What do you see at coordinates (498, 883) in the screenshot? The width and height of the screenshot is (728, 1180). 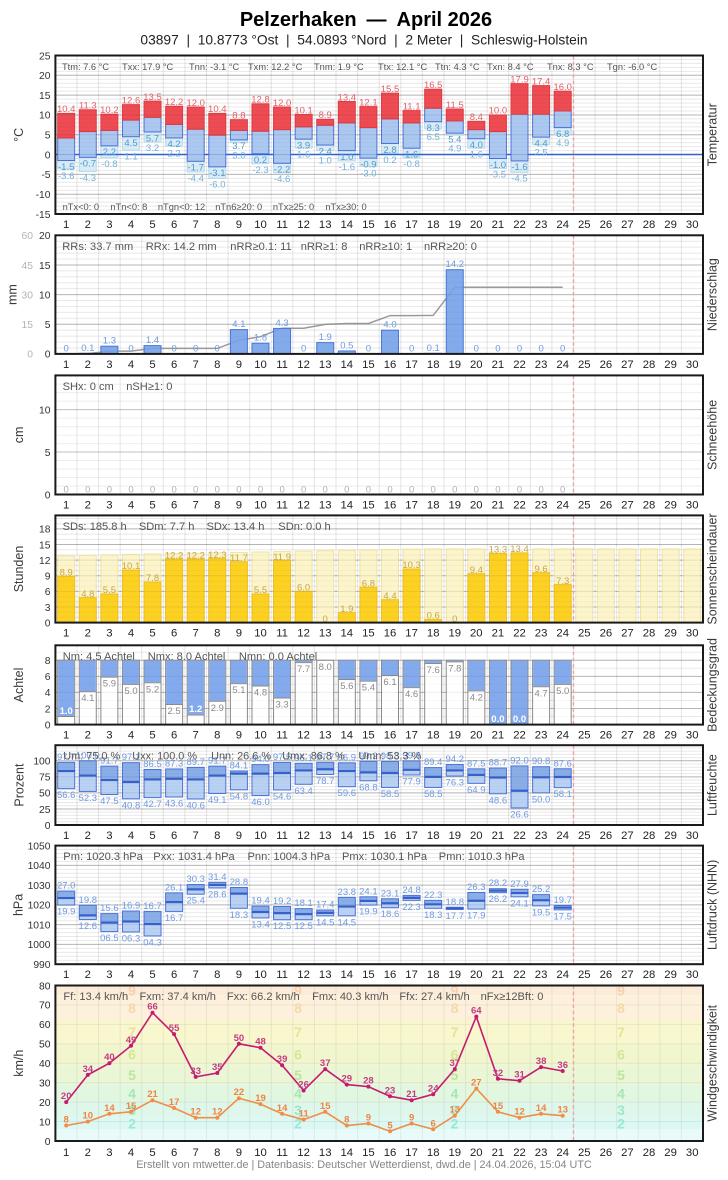 I see `svg-text: 28.2` at bounding box center [498, 883].